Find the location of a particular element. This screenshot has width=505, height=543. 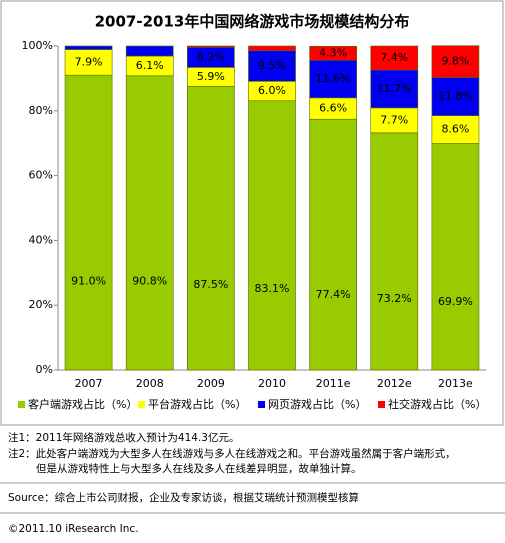

y-tick-label: 40% is located at coordinates (41, 239).